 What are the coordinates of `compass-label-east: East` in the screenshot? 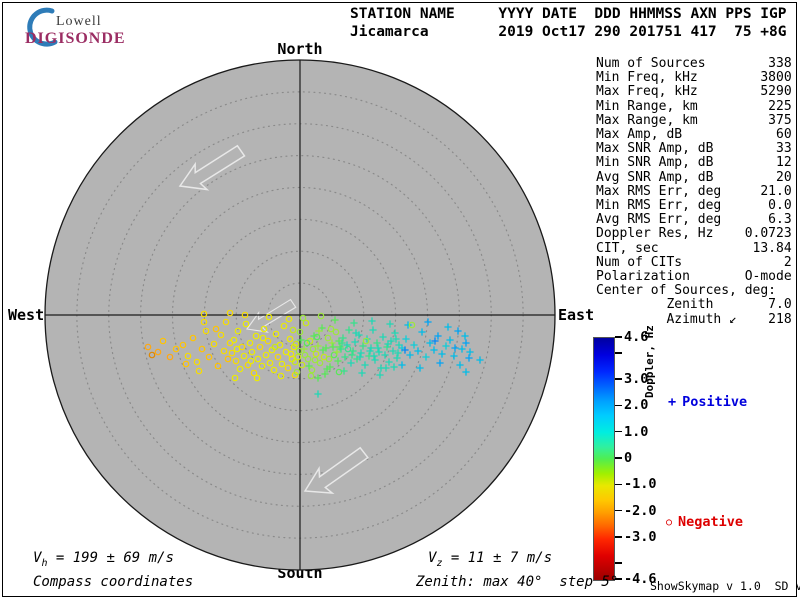 It's located at (576, 315).